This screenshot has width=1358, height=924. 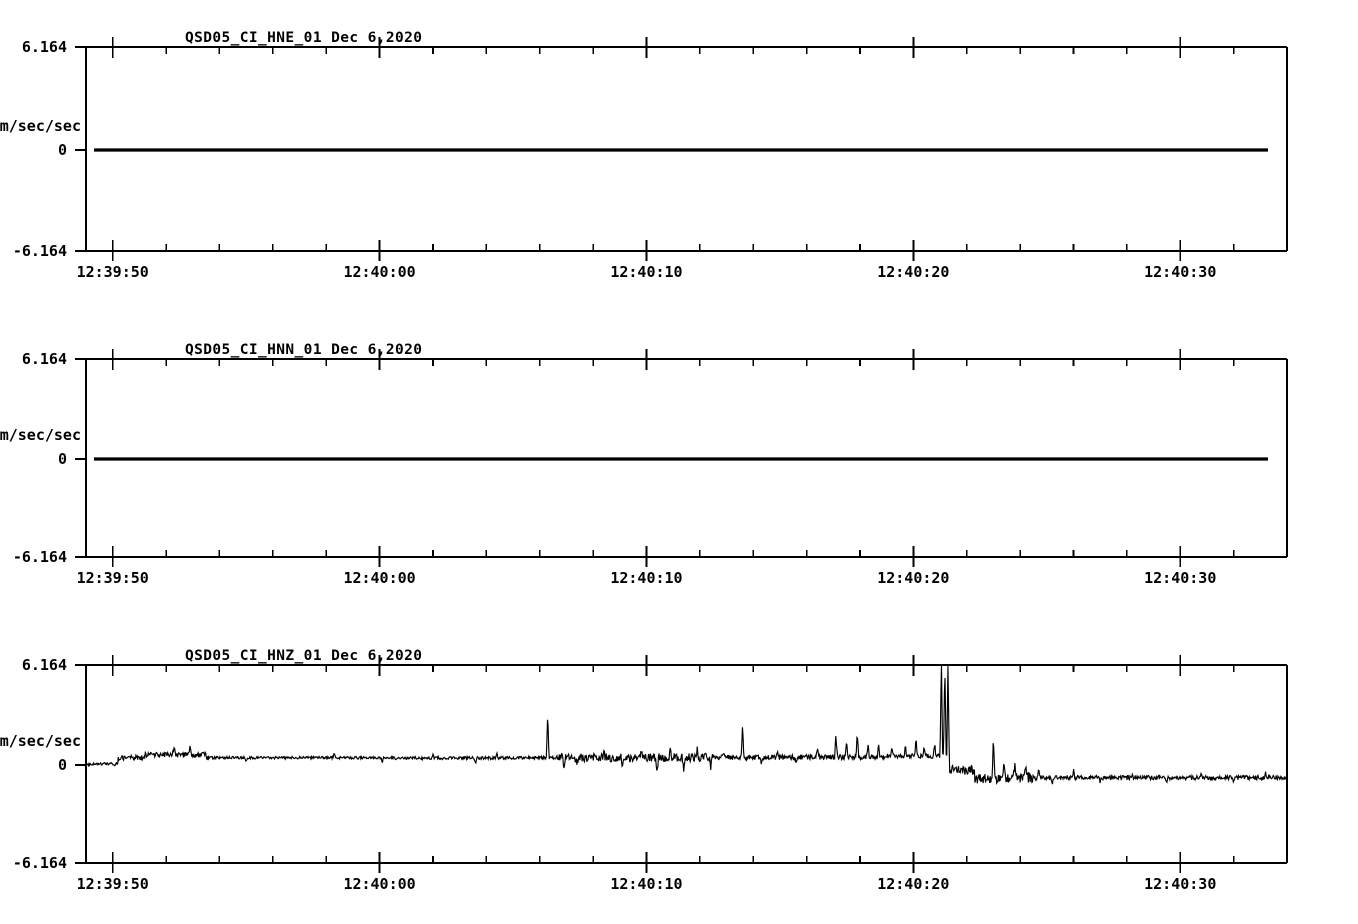 I want to click on panel-title: QSD05_CI_HNZ_01 Dec 6,2020, so click(x=303, y=656).